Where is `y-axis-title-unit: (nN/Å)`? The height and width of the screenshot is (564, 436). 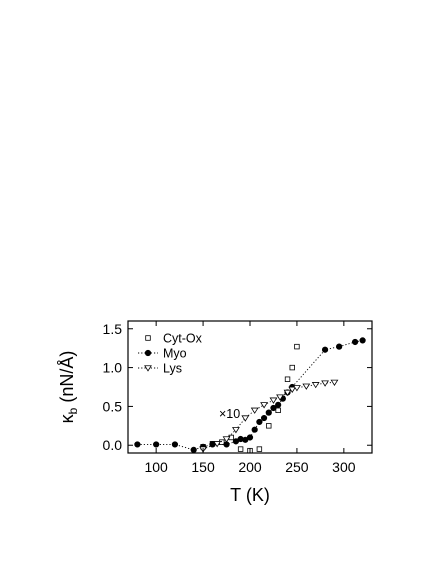 y-axis-title-unit: (nN/Å) is located at coordinates (67, 379).